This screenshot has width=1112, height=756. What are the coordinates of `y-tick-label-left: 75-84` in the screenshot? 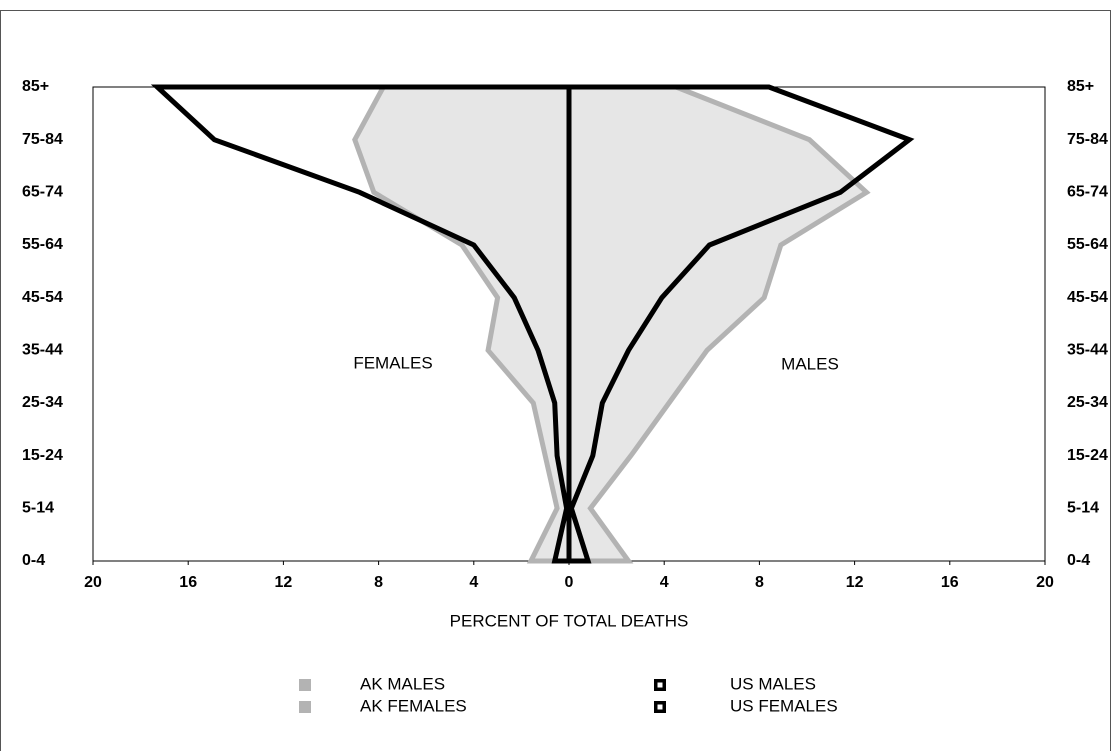 It's located at (42, 139).